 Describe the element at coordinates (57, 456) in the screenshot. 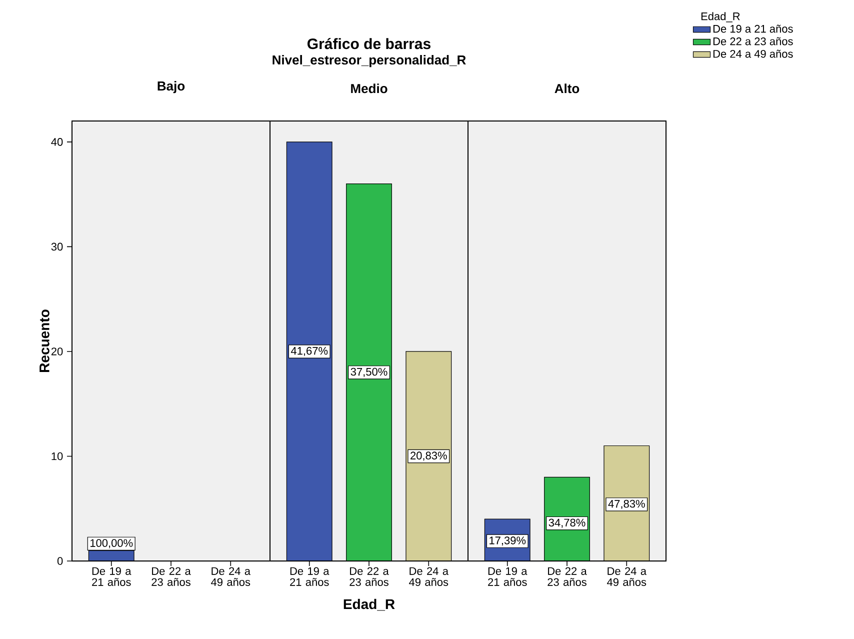

I see `y-tick-label: 10` at that location.